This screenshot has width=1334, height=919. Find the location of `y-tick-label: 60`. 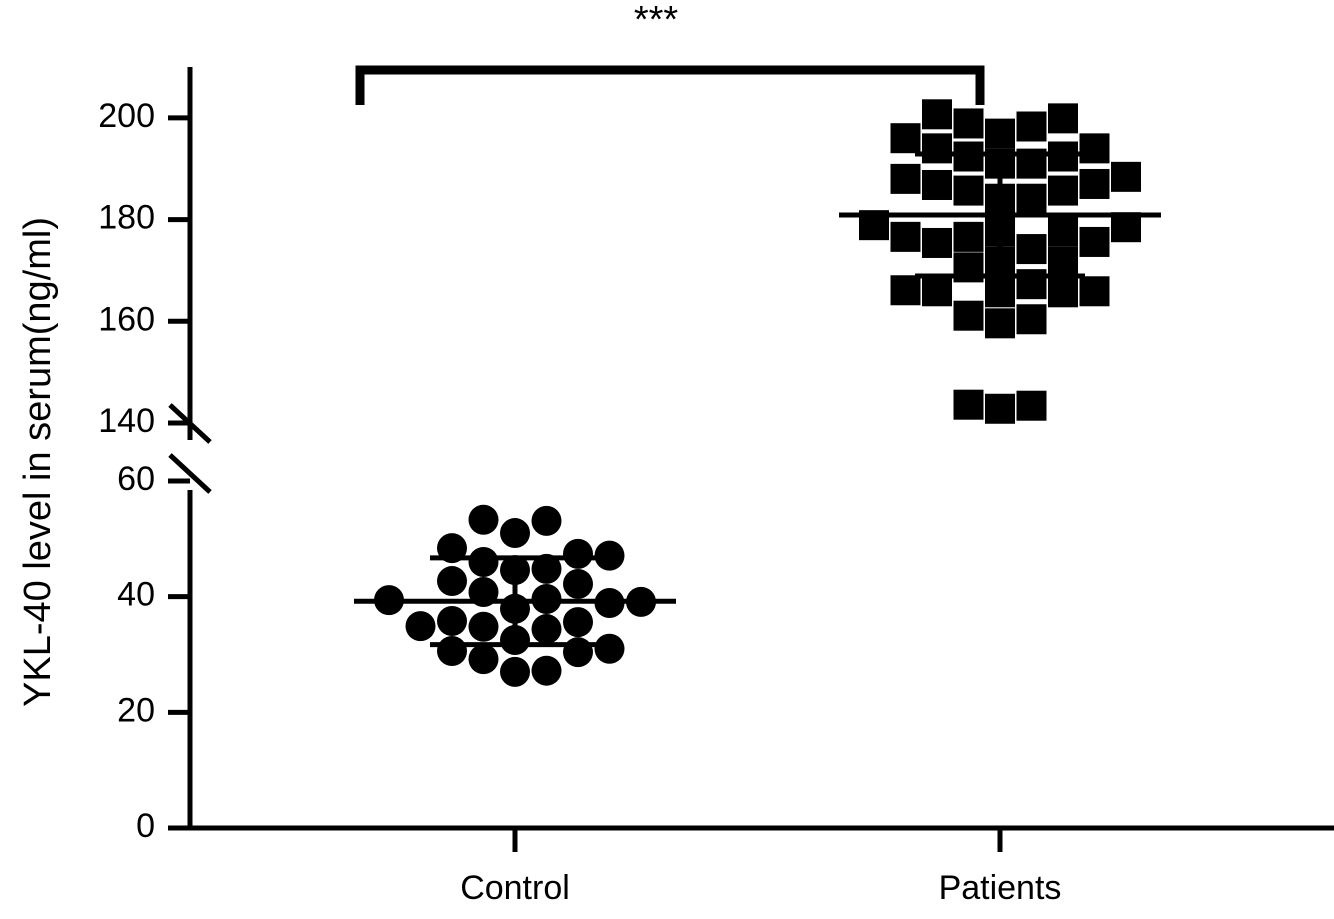

y-tick-label: 60 is located at coordinates (136, 479).